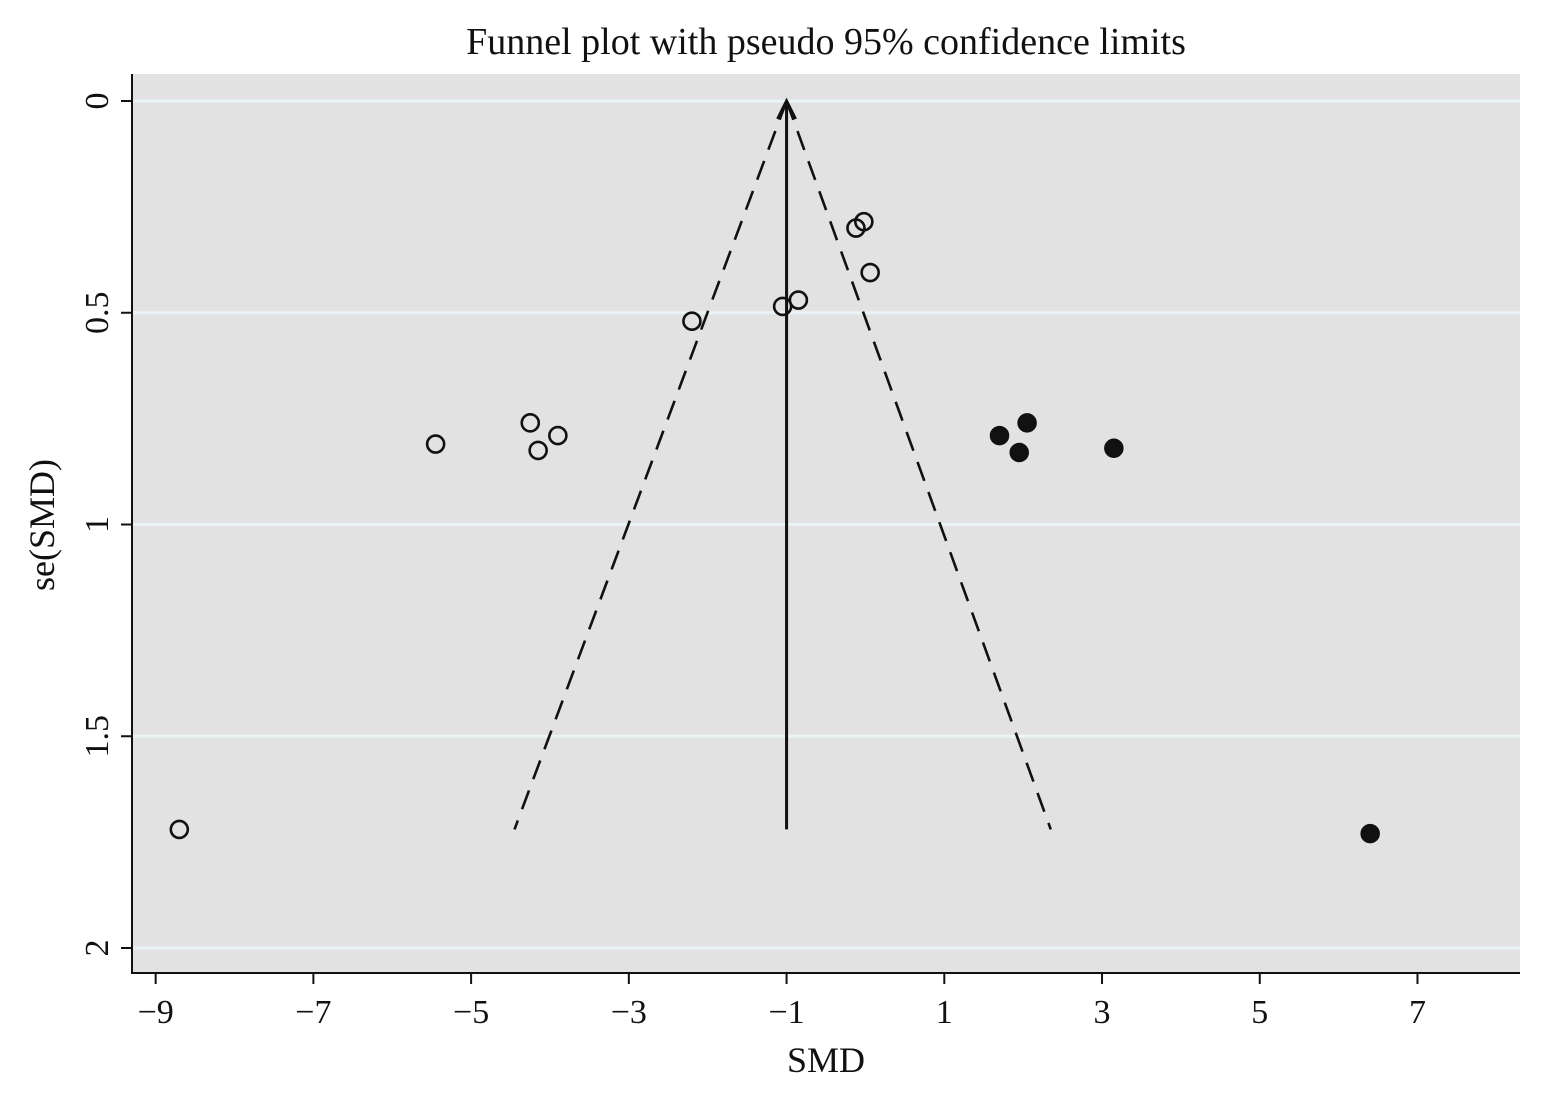 This screenshot has height=1102, width=1544. What do you see at coordinates (97, 313) in the screenshot?
I see `y-tick-label-1: 0.5` at bounding box center [97, 313].